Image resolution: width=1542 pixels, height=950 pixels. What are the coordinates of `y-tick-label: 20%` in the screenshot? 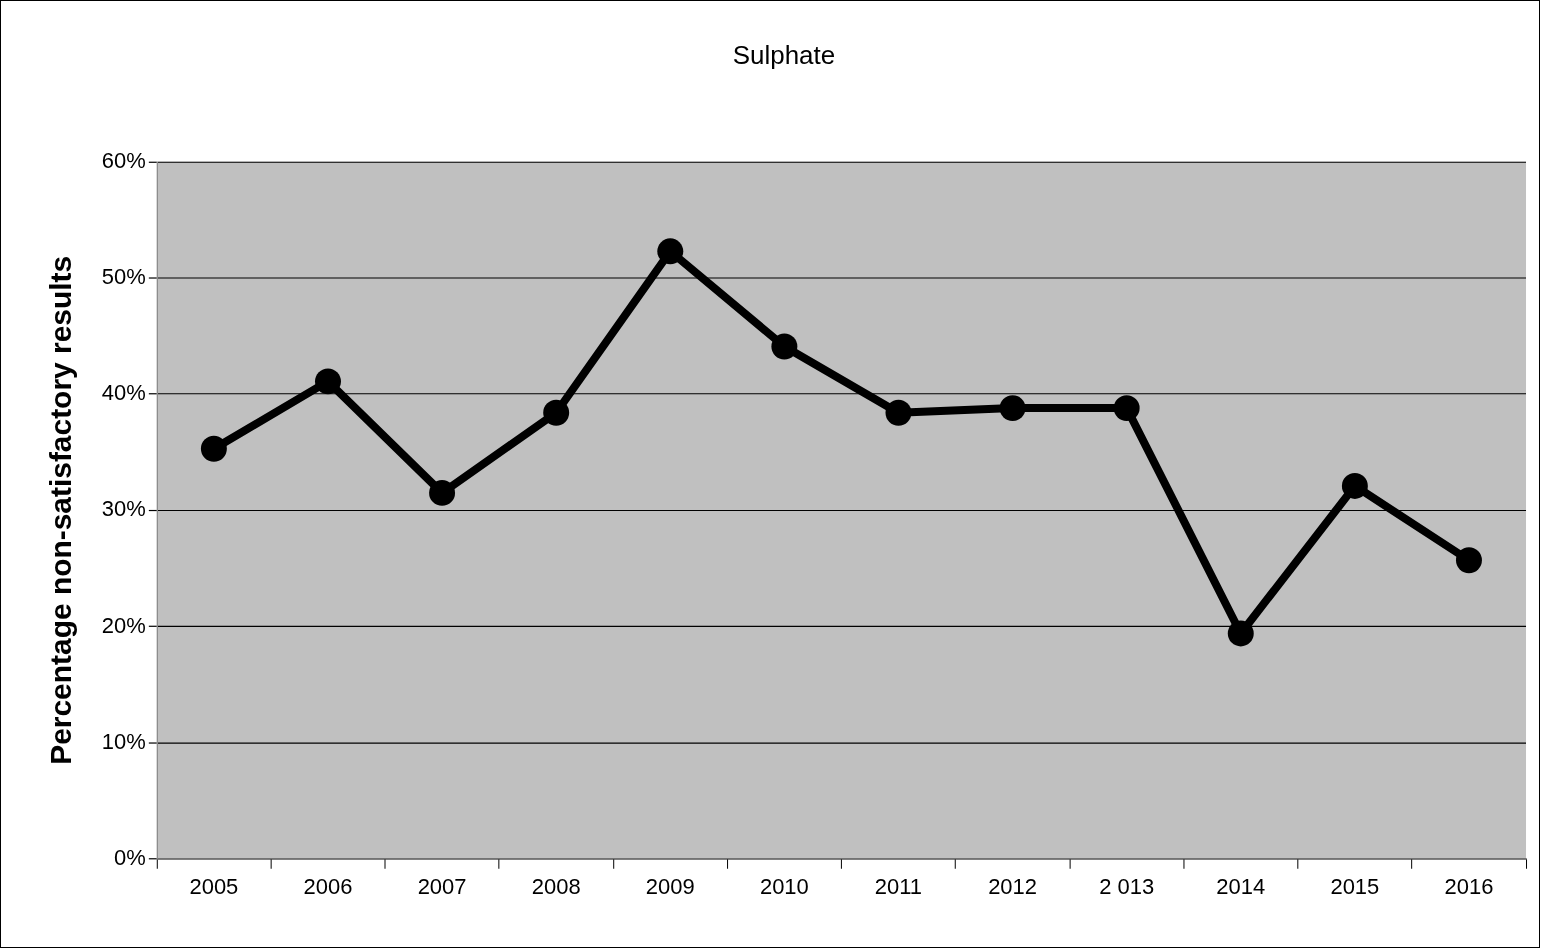 It's located at (123, 625).